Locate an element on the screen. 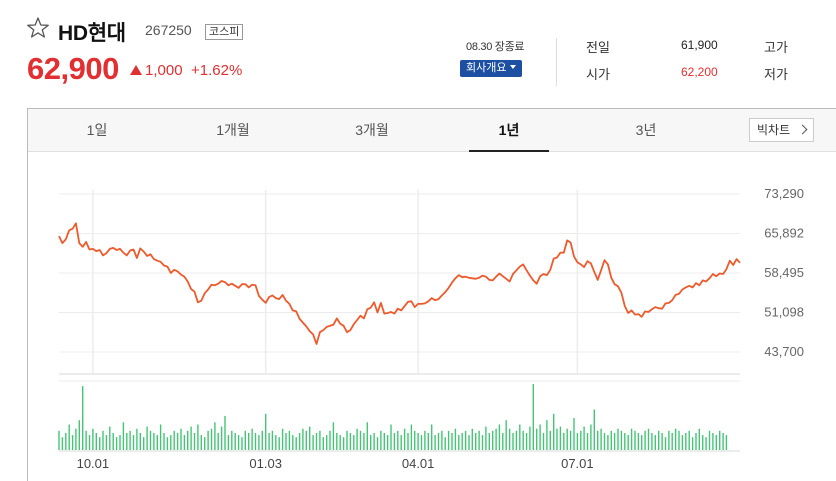  market-badge: 코스피 is located at coordinates (224, 32).